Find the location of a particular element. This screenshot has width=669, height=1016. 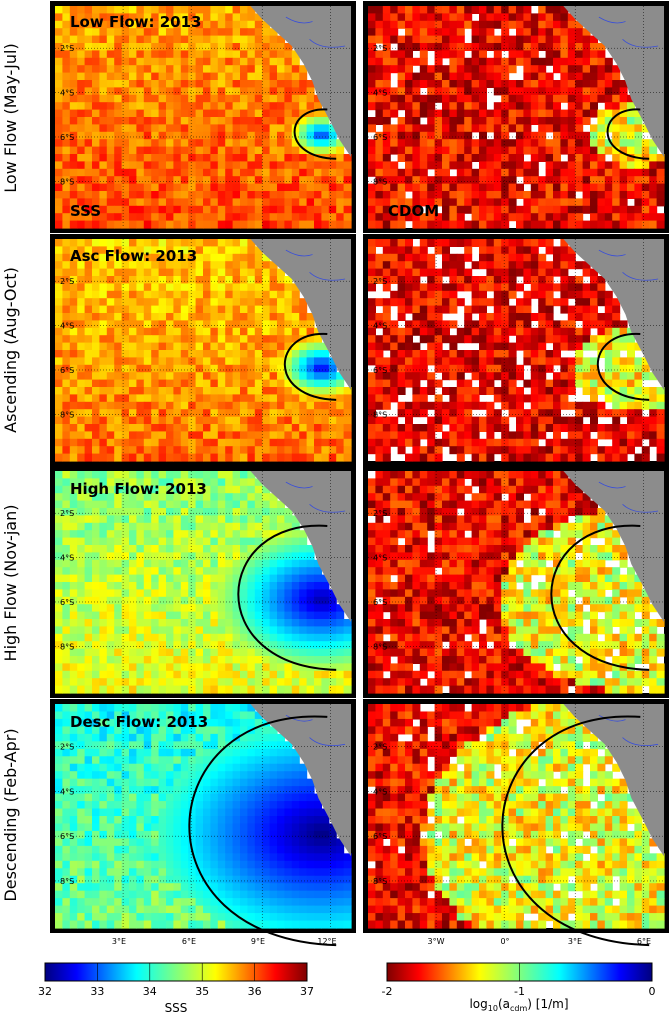

x-tick-right-0: 3°W is located at coordinates (436, 941).